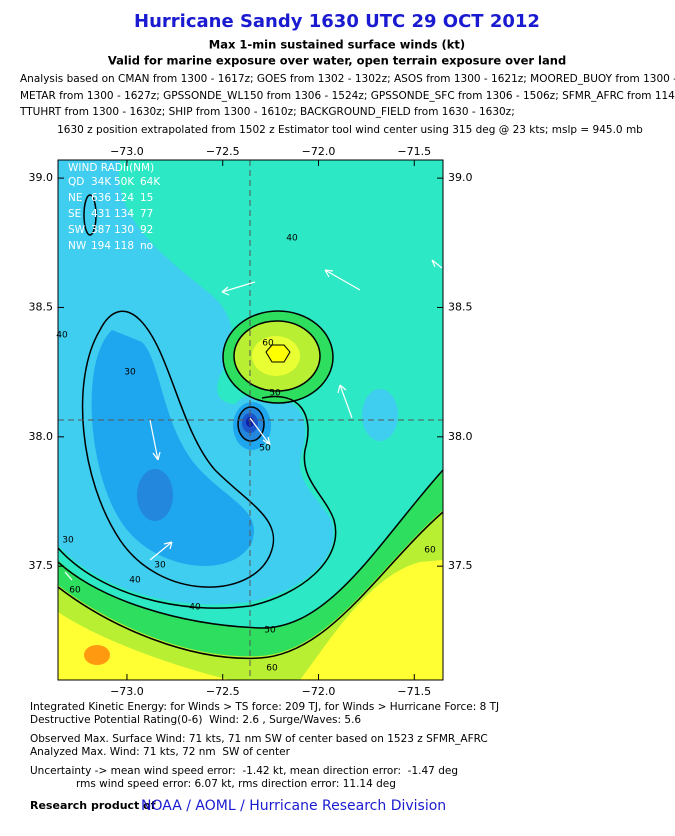  Describe the element at coordinates (101, 198) in the screenshot. I see `wind-radii-cell: 636` at that location.